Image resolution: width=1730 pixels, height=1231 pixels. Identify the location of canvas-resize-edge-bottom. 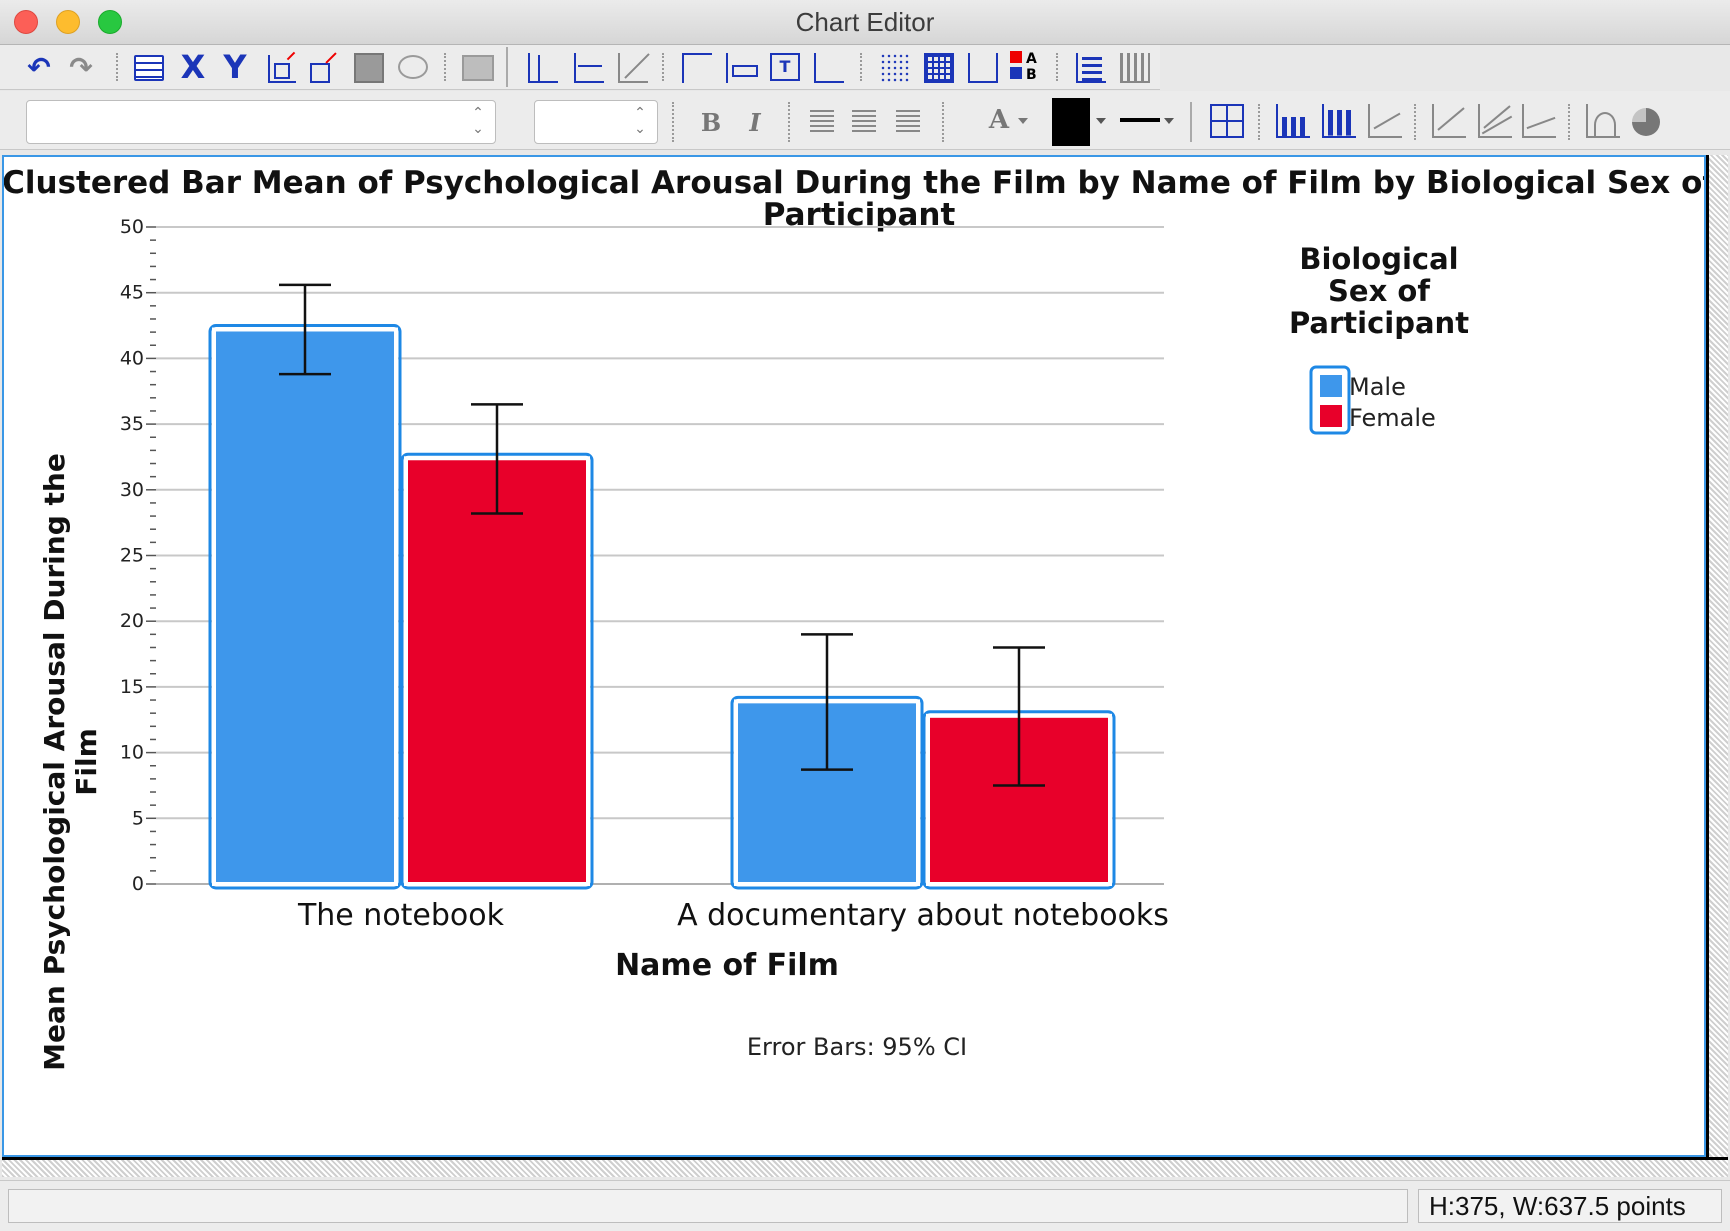
(865, 1167).